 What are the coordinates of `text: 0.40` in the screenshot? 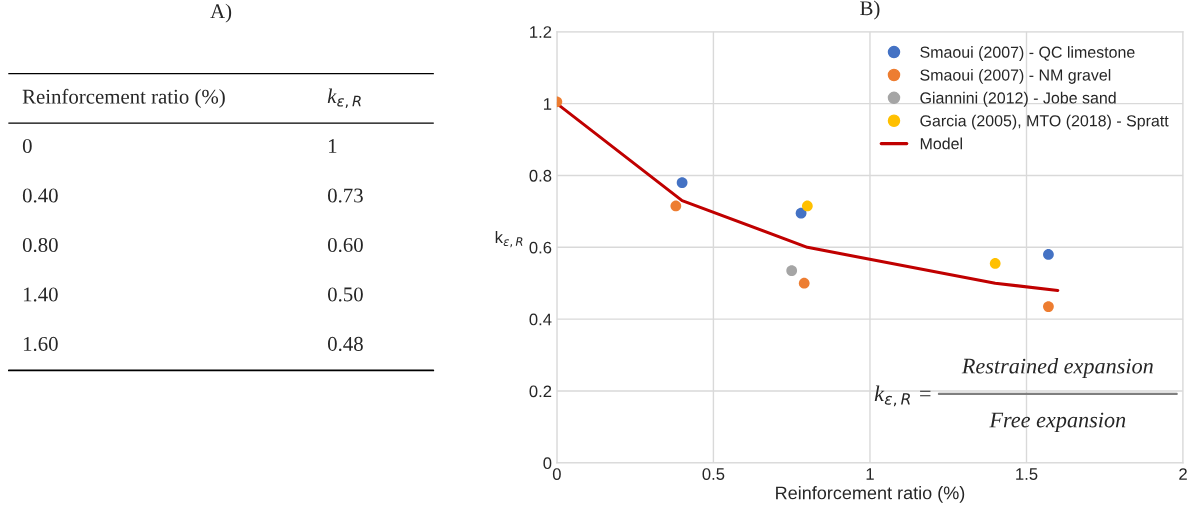 It's located at (40, 195).